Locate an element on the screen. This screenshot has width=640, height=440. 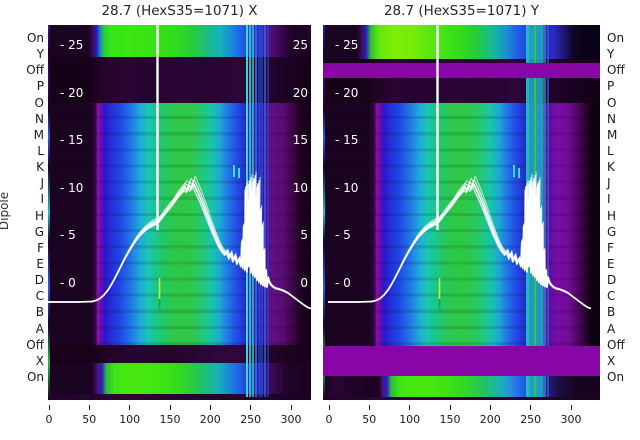
row-label-right-x-20: X is located at coordinates (611, 360).